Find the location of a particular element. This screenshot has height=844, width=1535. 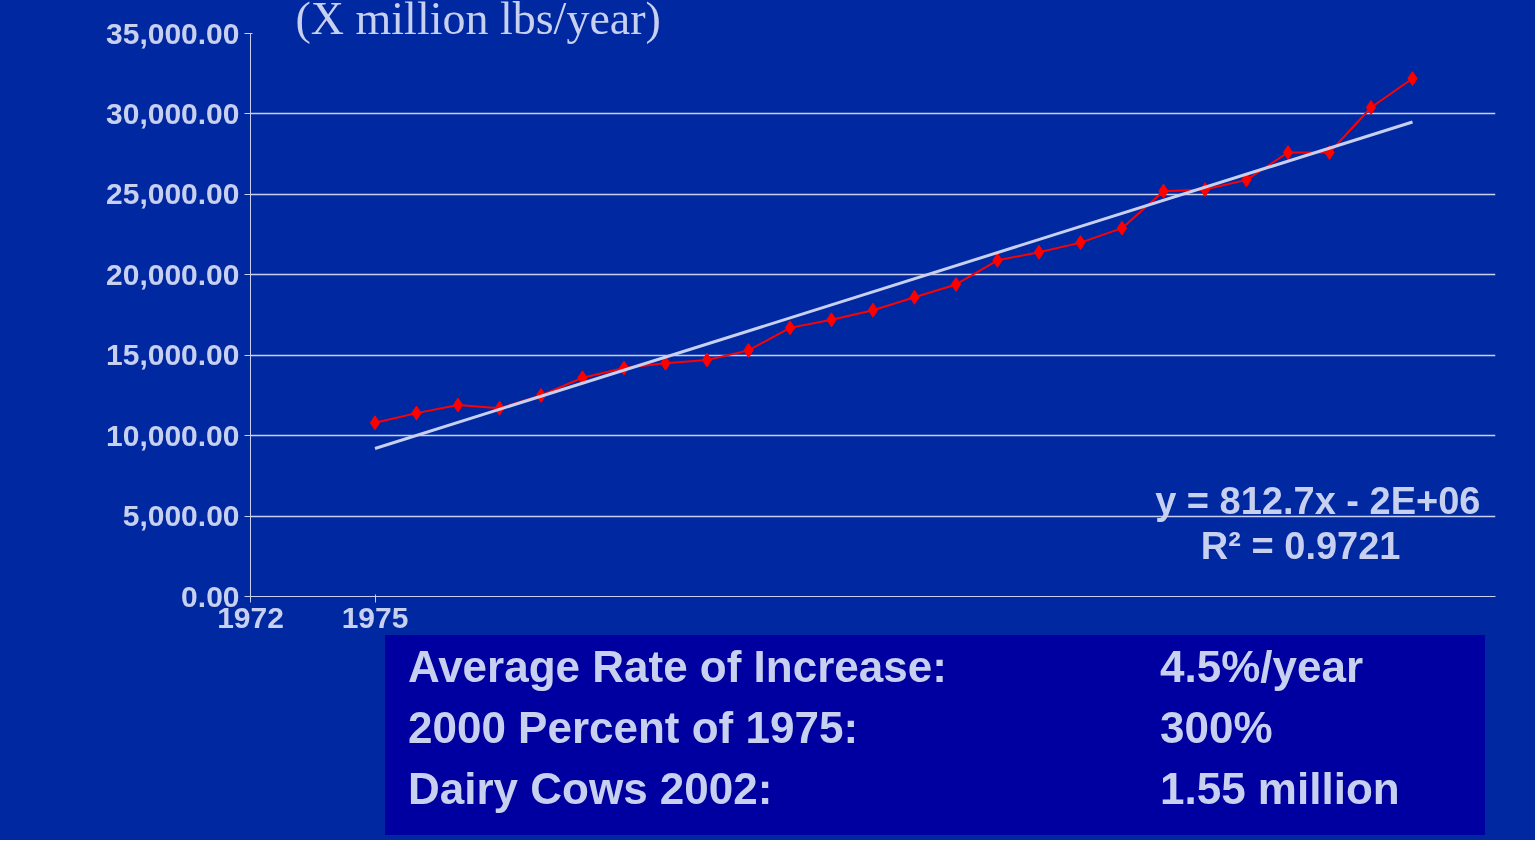

y-tick-label: 10,000.00 is located at coordinates (173, 435).